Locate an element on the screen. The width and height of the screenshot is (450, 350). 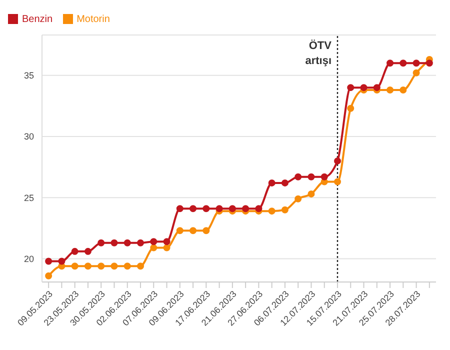
legend-label: Benzin is located at coordinates (37, 19).